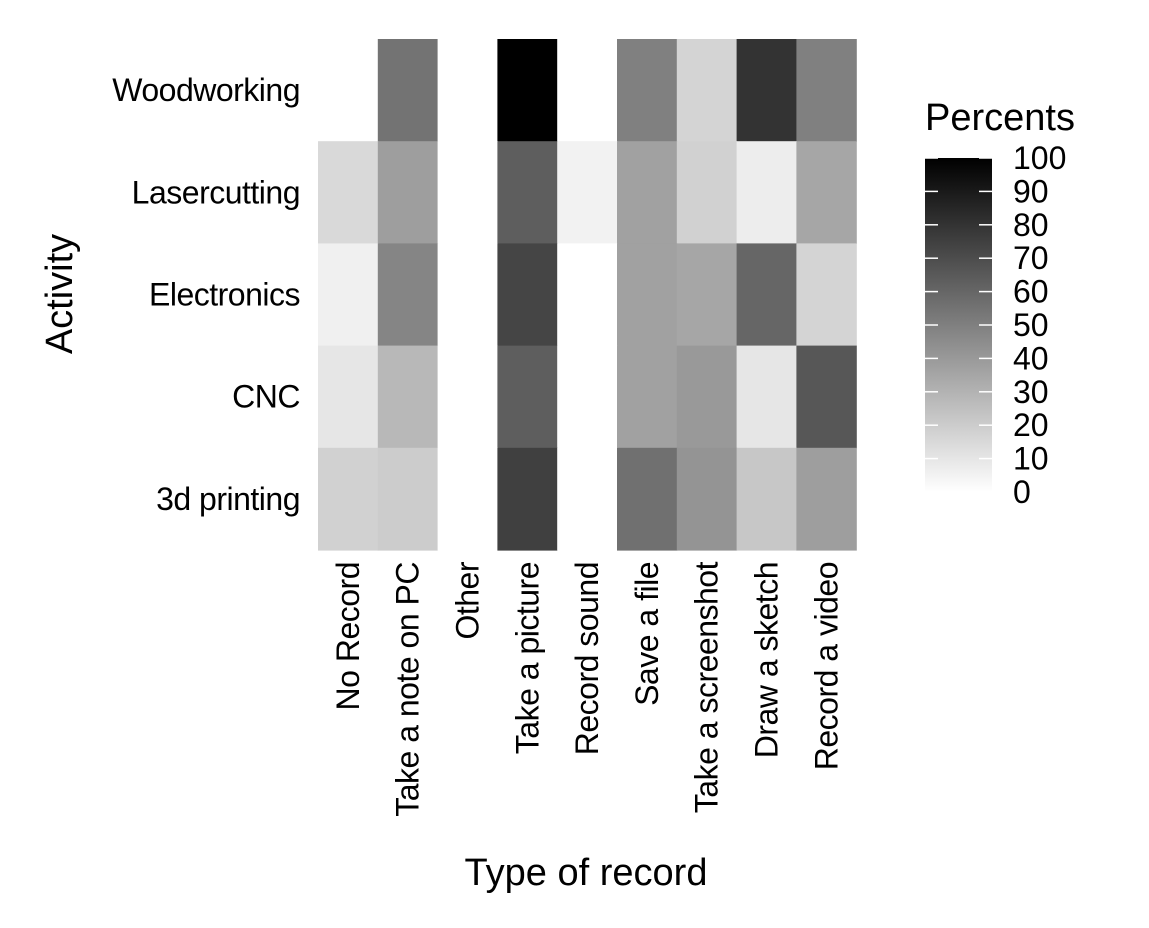 The width and height of the screenshot is (1149, 928). Describe the element at coordinates (647, 634) in the screenshot. I see `x-tick-label-save-a-file: Save a file` at that location.